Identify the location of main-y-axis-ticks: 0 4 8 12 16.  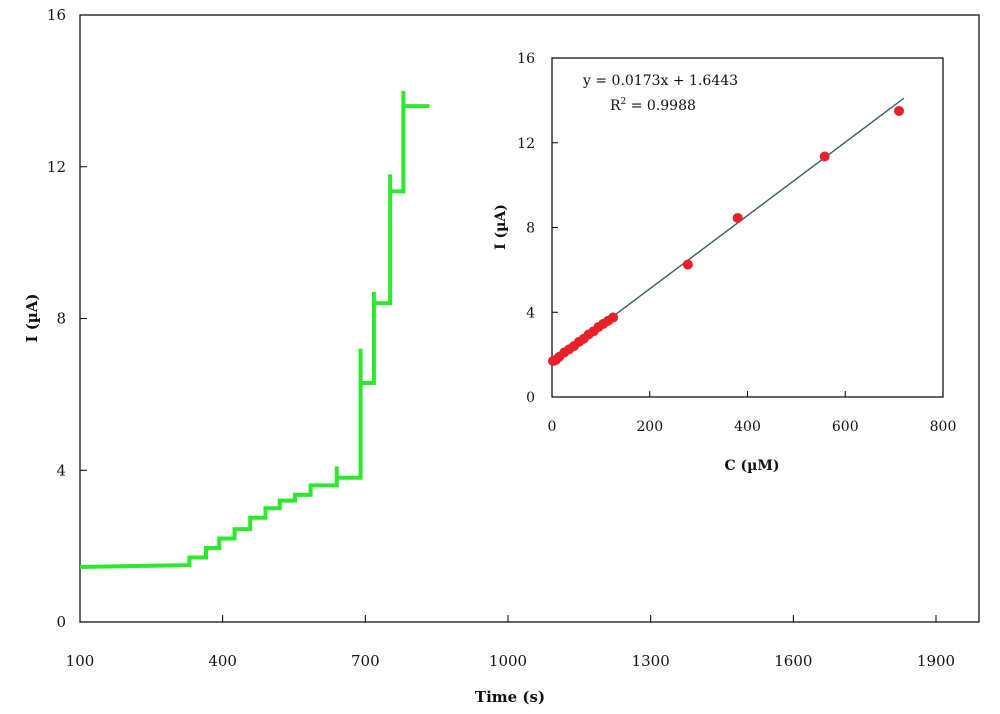
(67, 318).